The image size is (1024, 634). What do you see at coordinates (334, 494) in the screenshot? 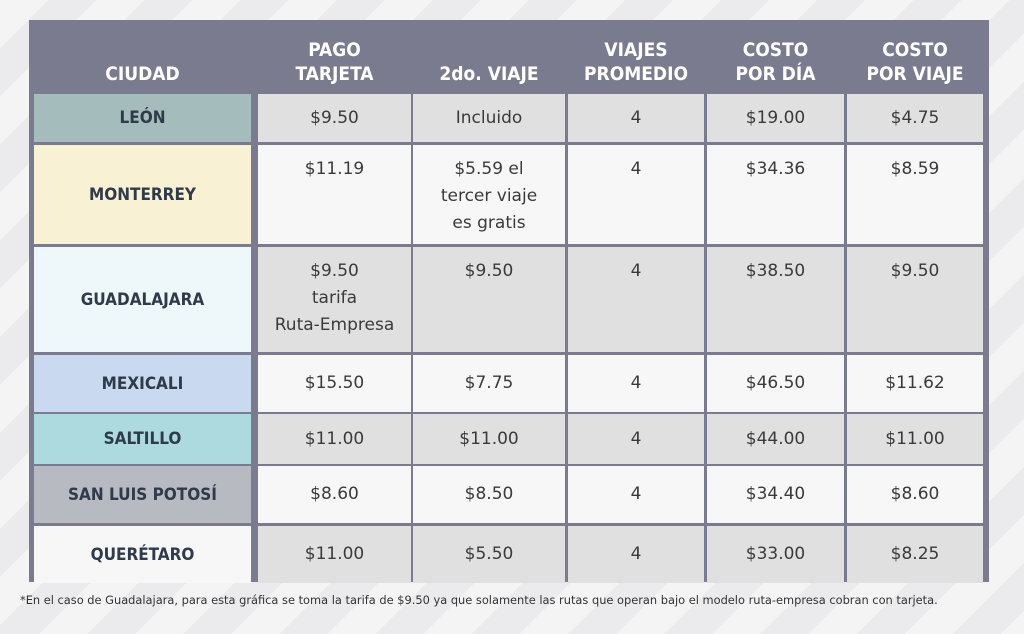
I see `value-cell-pago: $8.60` at bounding box center [334, 494].